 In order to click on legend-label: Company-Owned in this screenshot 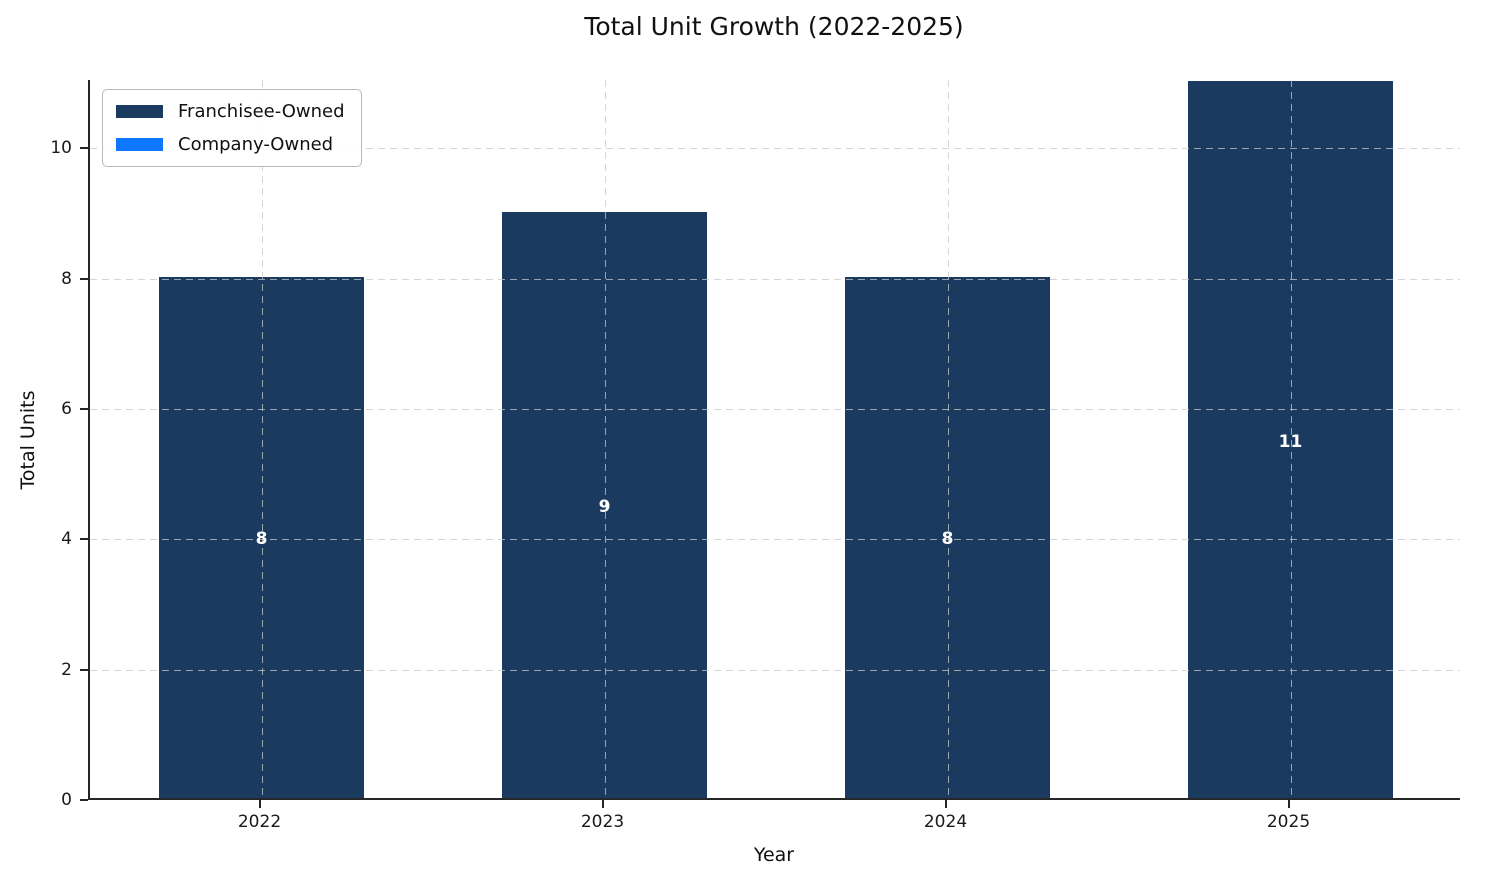, I will do `click(256, 144)`.